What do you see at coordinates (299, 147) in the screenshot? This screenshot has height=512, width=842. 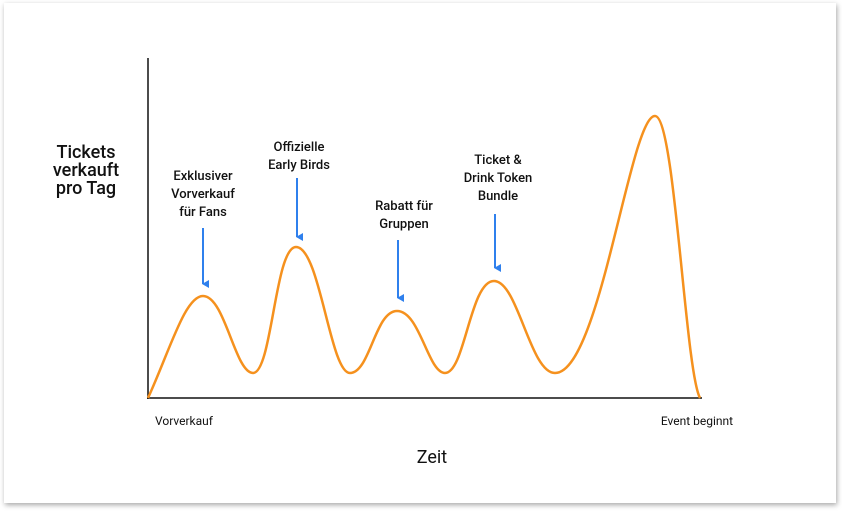 I see `annotation: Offizielle` at bounding box center [299, 147].